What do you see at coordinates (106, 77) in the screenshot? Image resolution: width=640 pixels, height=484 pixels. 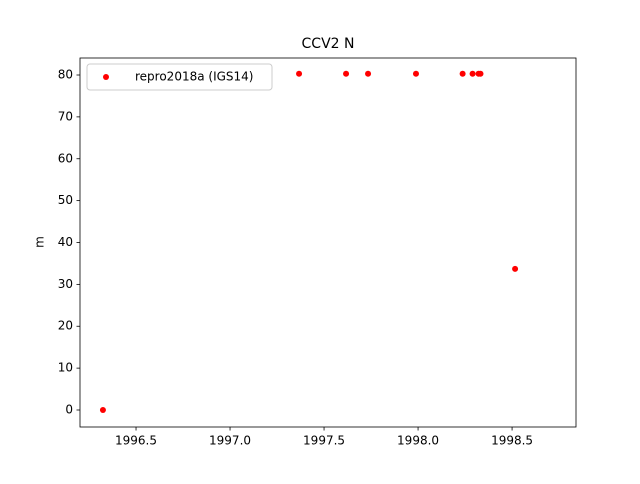 I see `legend-marker` at bounding box center [106, 77].